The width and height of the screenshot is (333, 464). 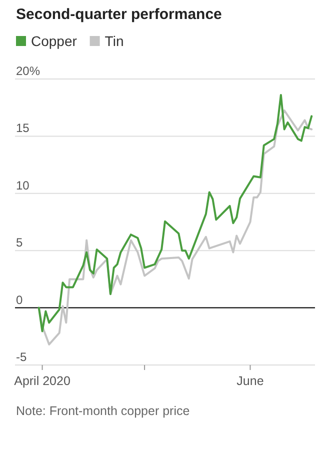 I want to click on y-tick-label: 20%, so click(x=28, y=71).